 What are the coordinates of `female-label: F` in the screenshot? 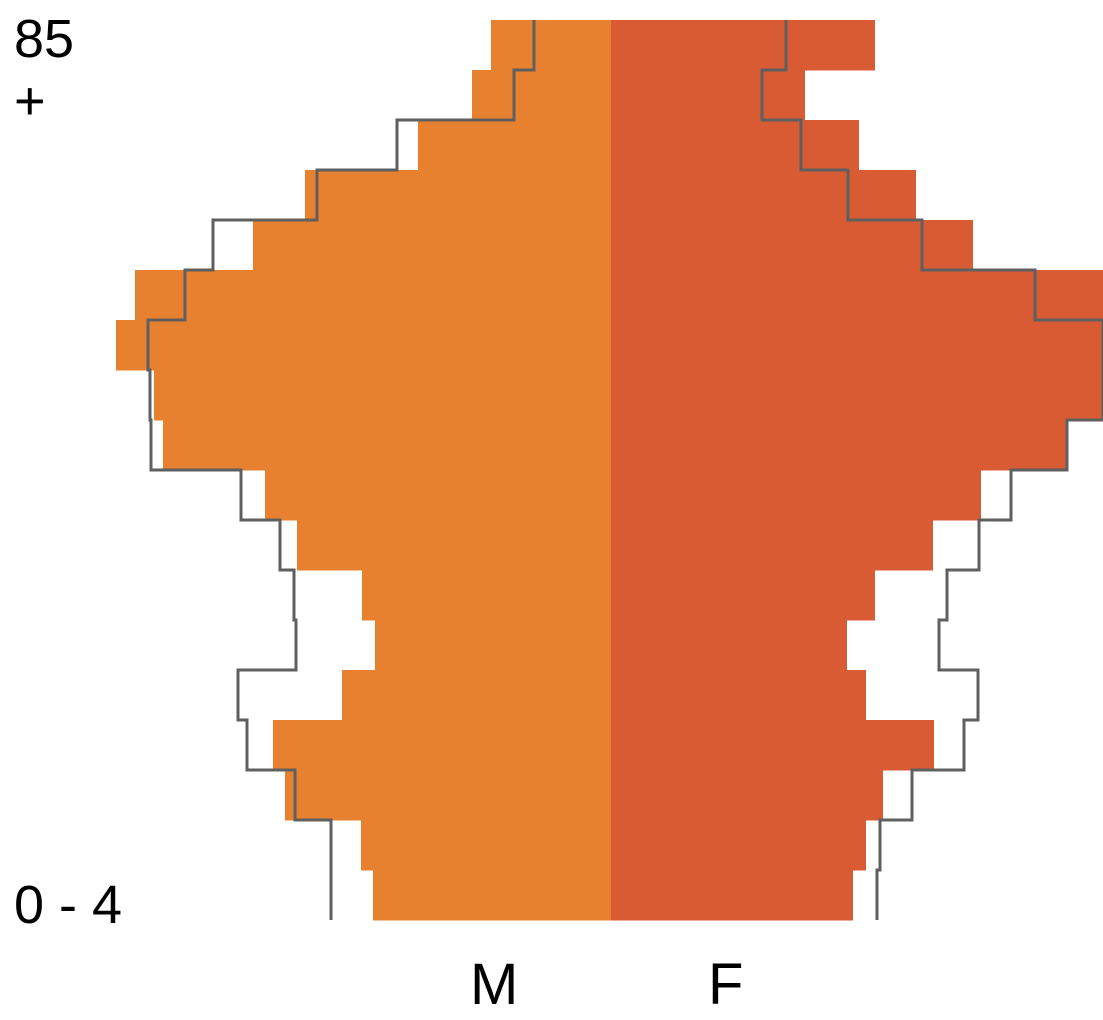 It's located at (726, 984).